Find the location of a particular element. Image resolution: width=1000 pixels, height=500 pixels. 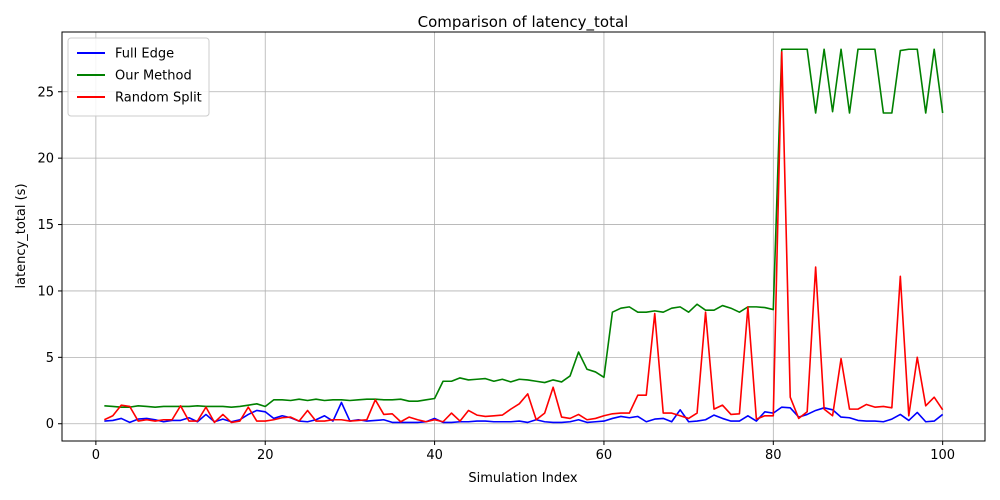

y-axis-title: latency_total (s) is located at coordinates (21, 235).